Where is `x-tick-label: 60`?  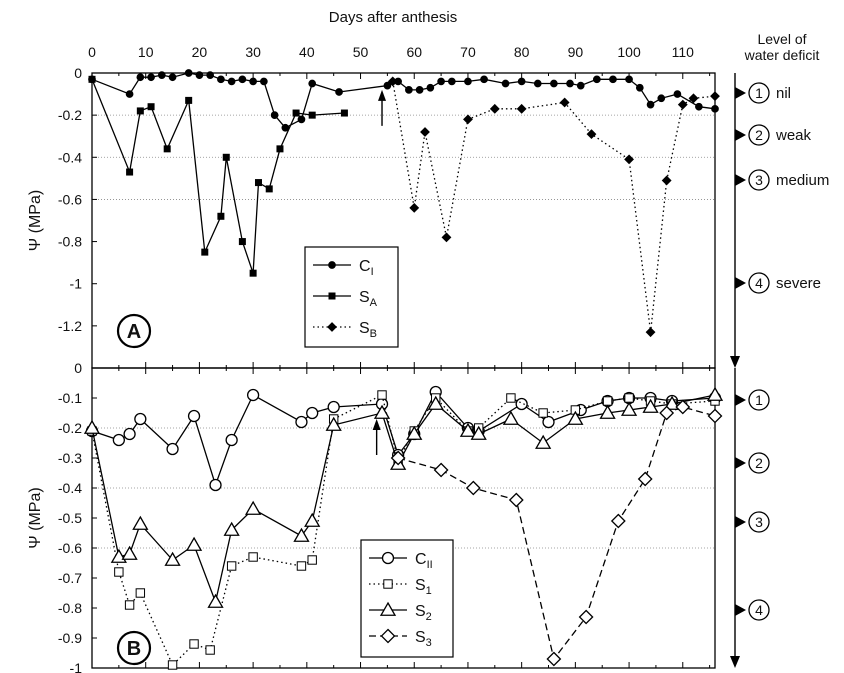
x-tick-label: 60 is located at coordinates (414, 52).